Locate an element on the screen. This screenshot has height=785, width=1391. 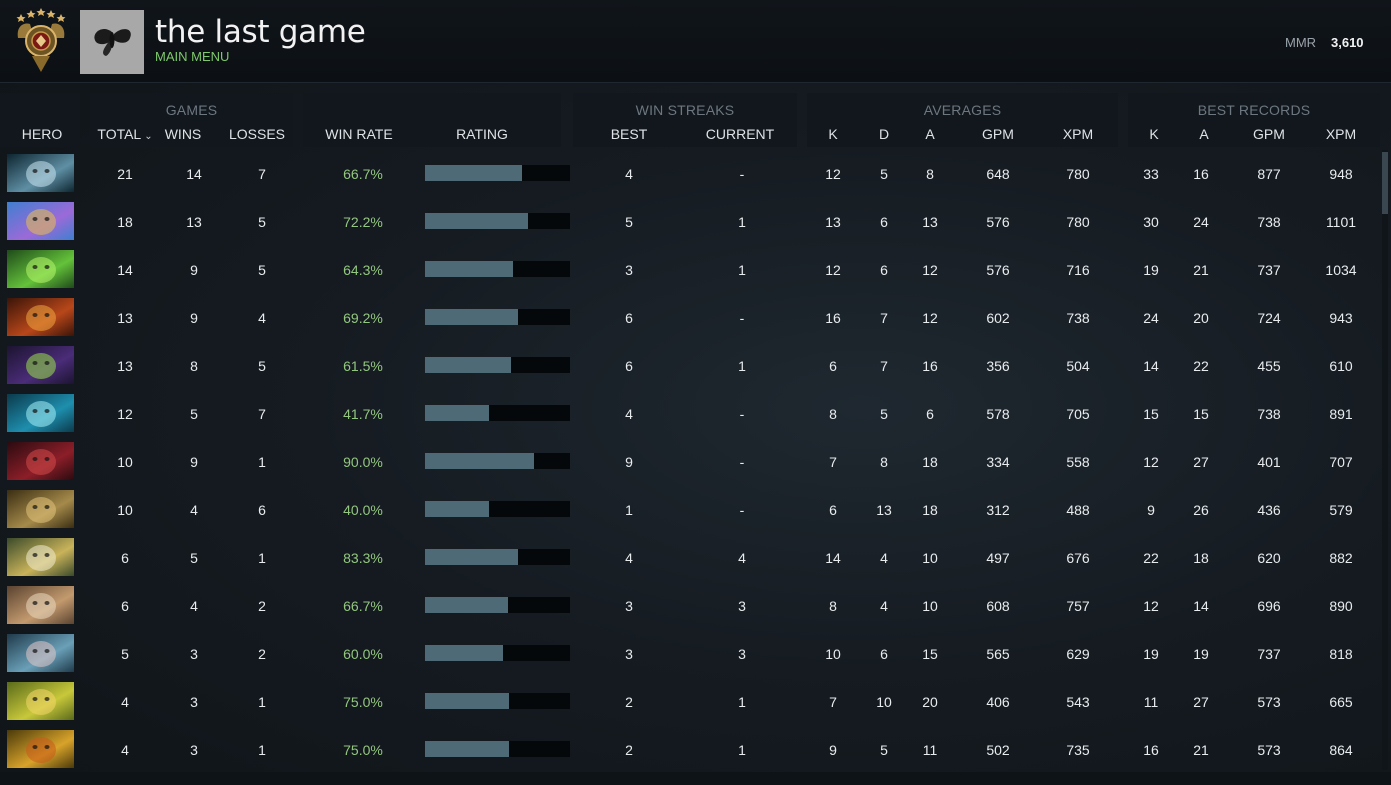
losses-cell: 7 is located at coordinates (262, 414).